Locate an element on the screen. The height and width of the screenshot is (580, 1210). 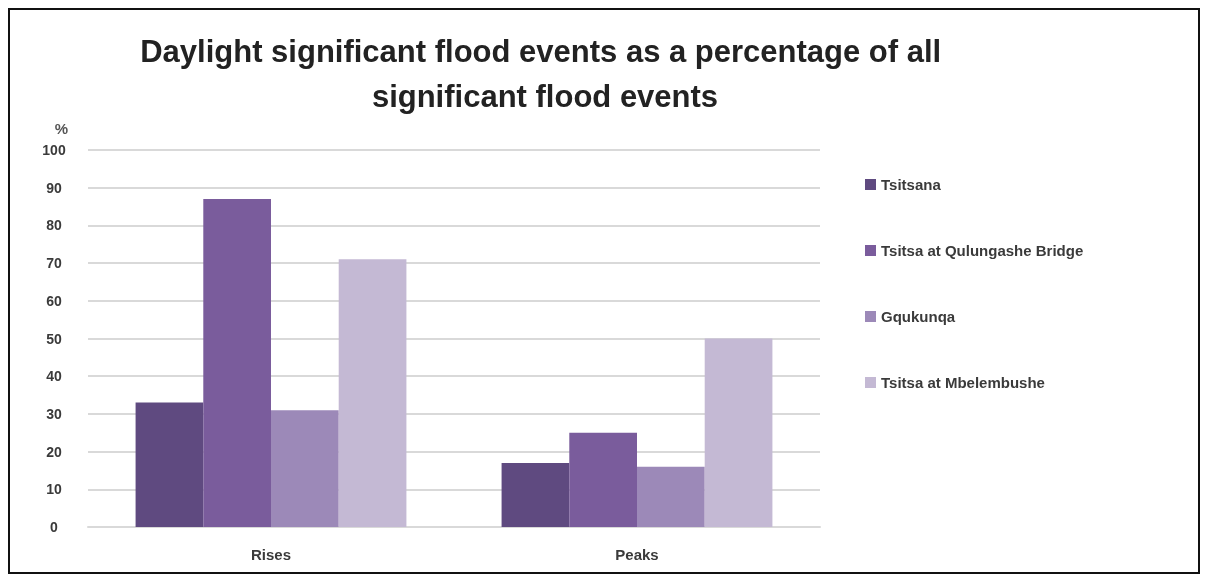
y-tick-label: 10 is located at coordinates (54, 489).